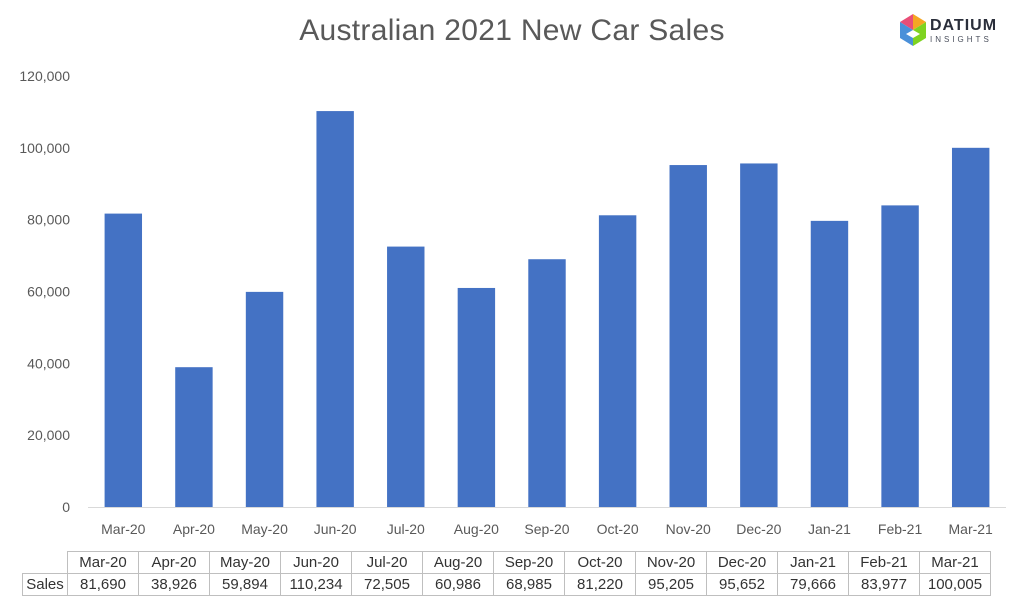  Describe the element at coordinates (961, 39) in the screenshot. I see `logo-subtitle: INSIGHTS` at that location.